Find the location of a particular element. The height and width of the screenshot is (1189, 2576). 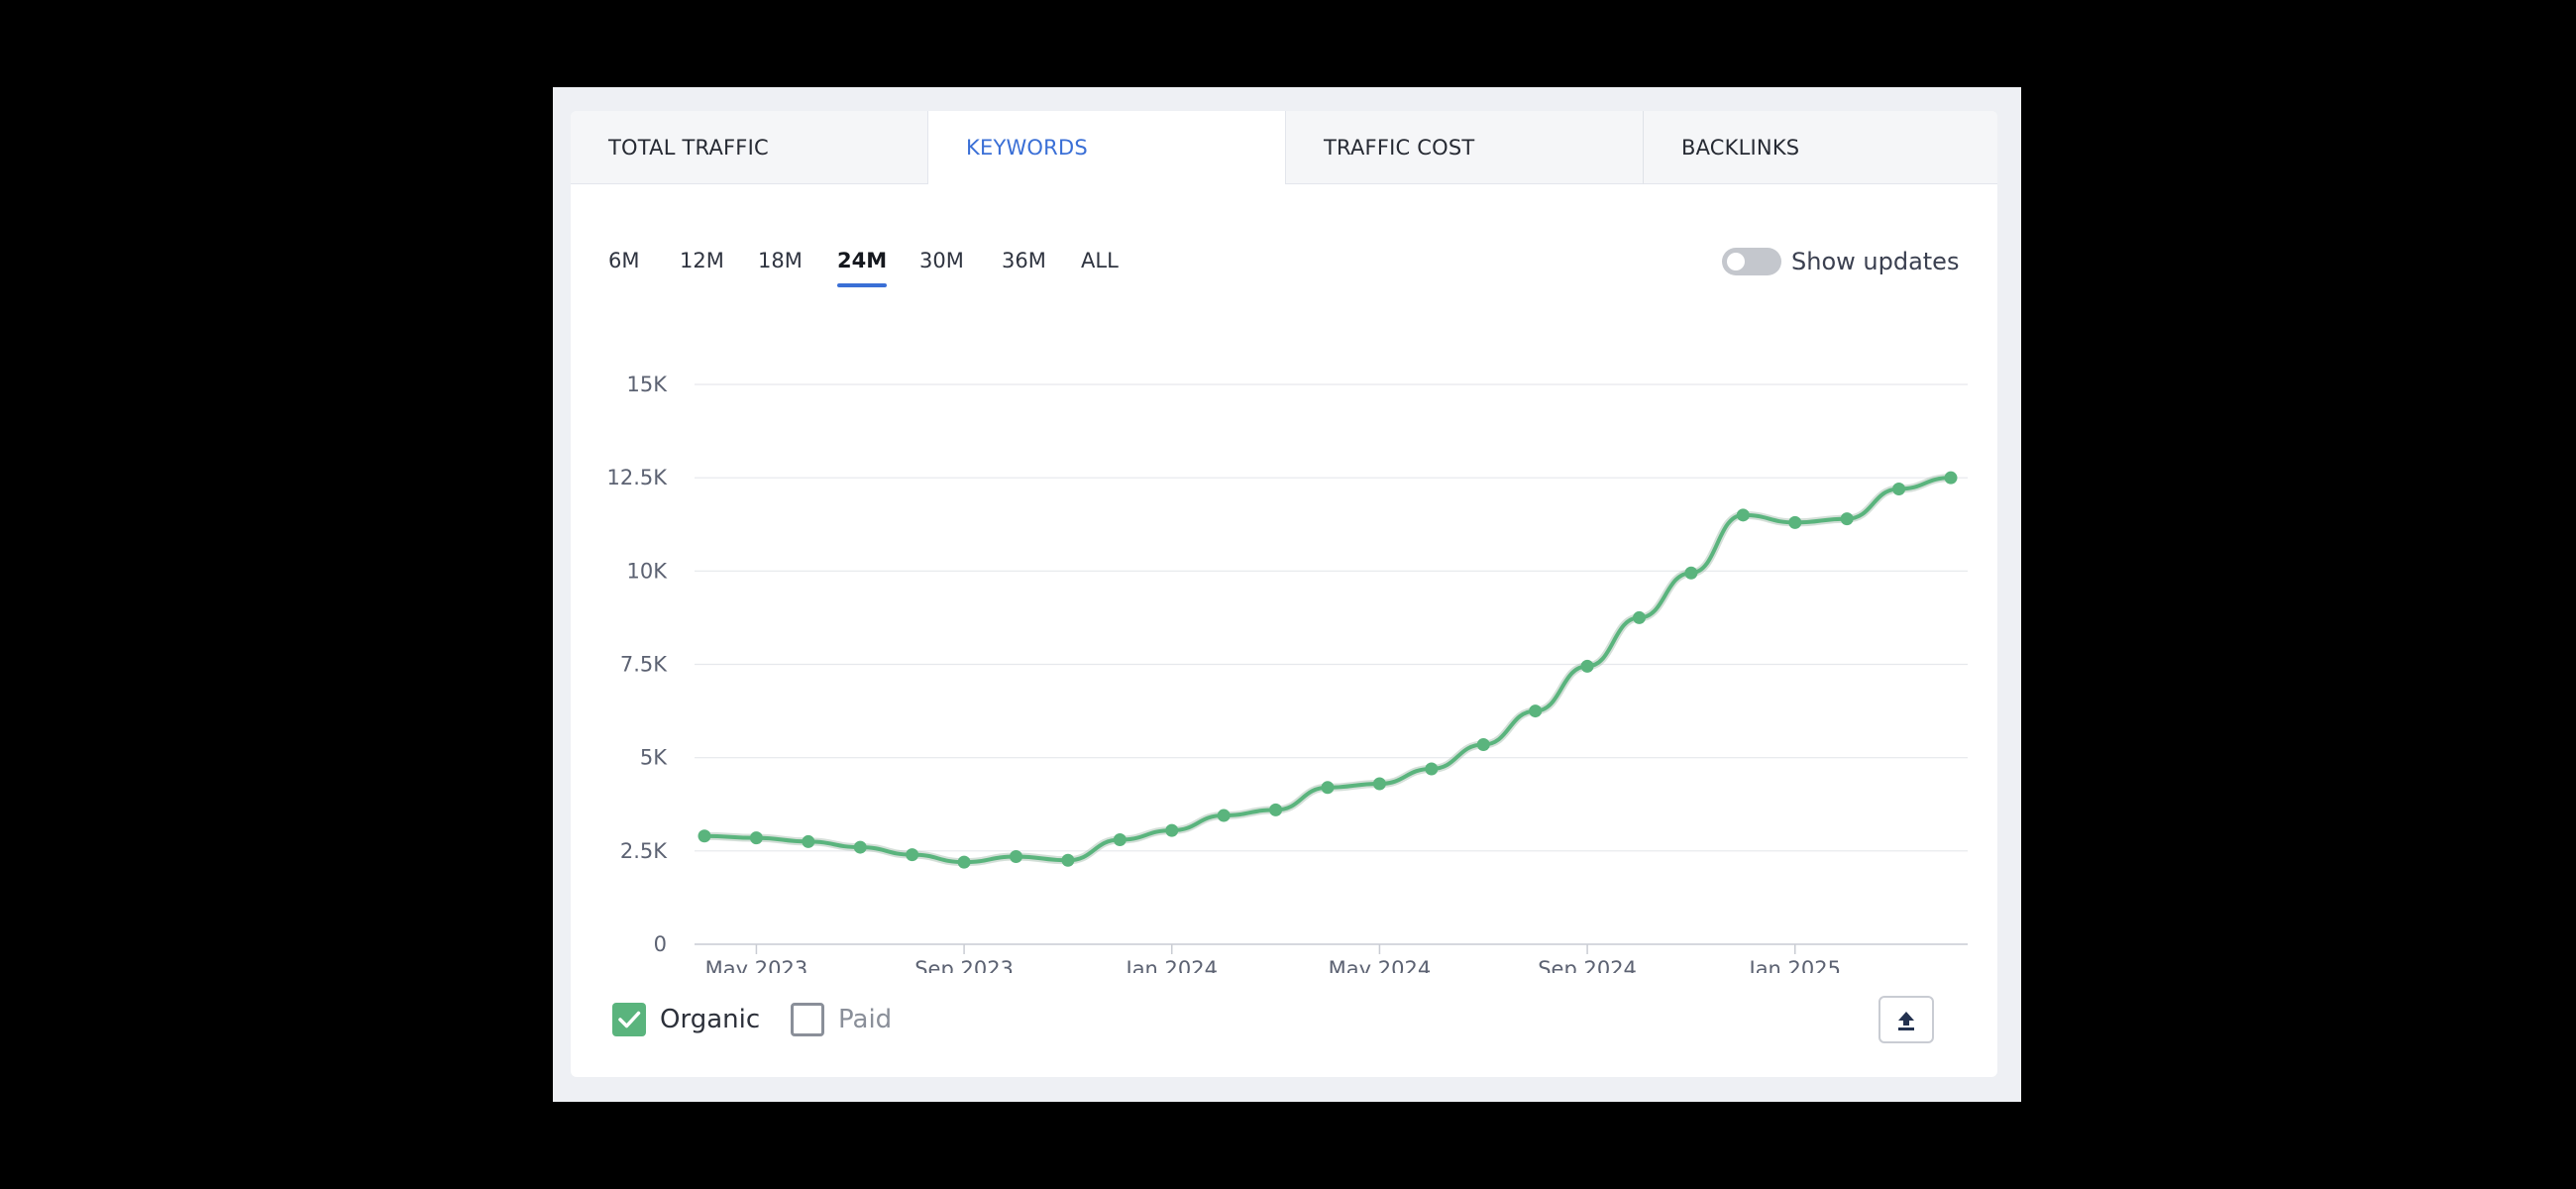

paid-label: Paid is located at coordinates (866, 1019).